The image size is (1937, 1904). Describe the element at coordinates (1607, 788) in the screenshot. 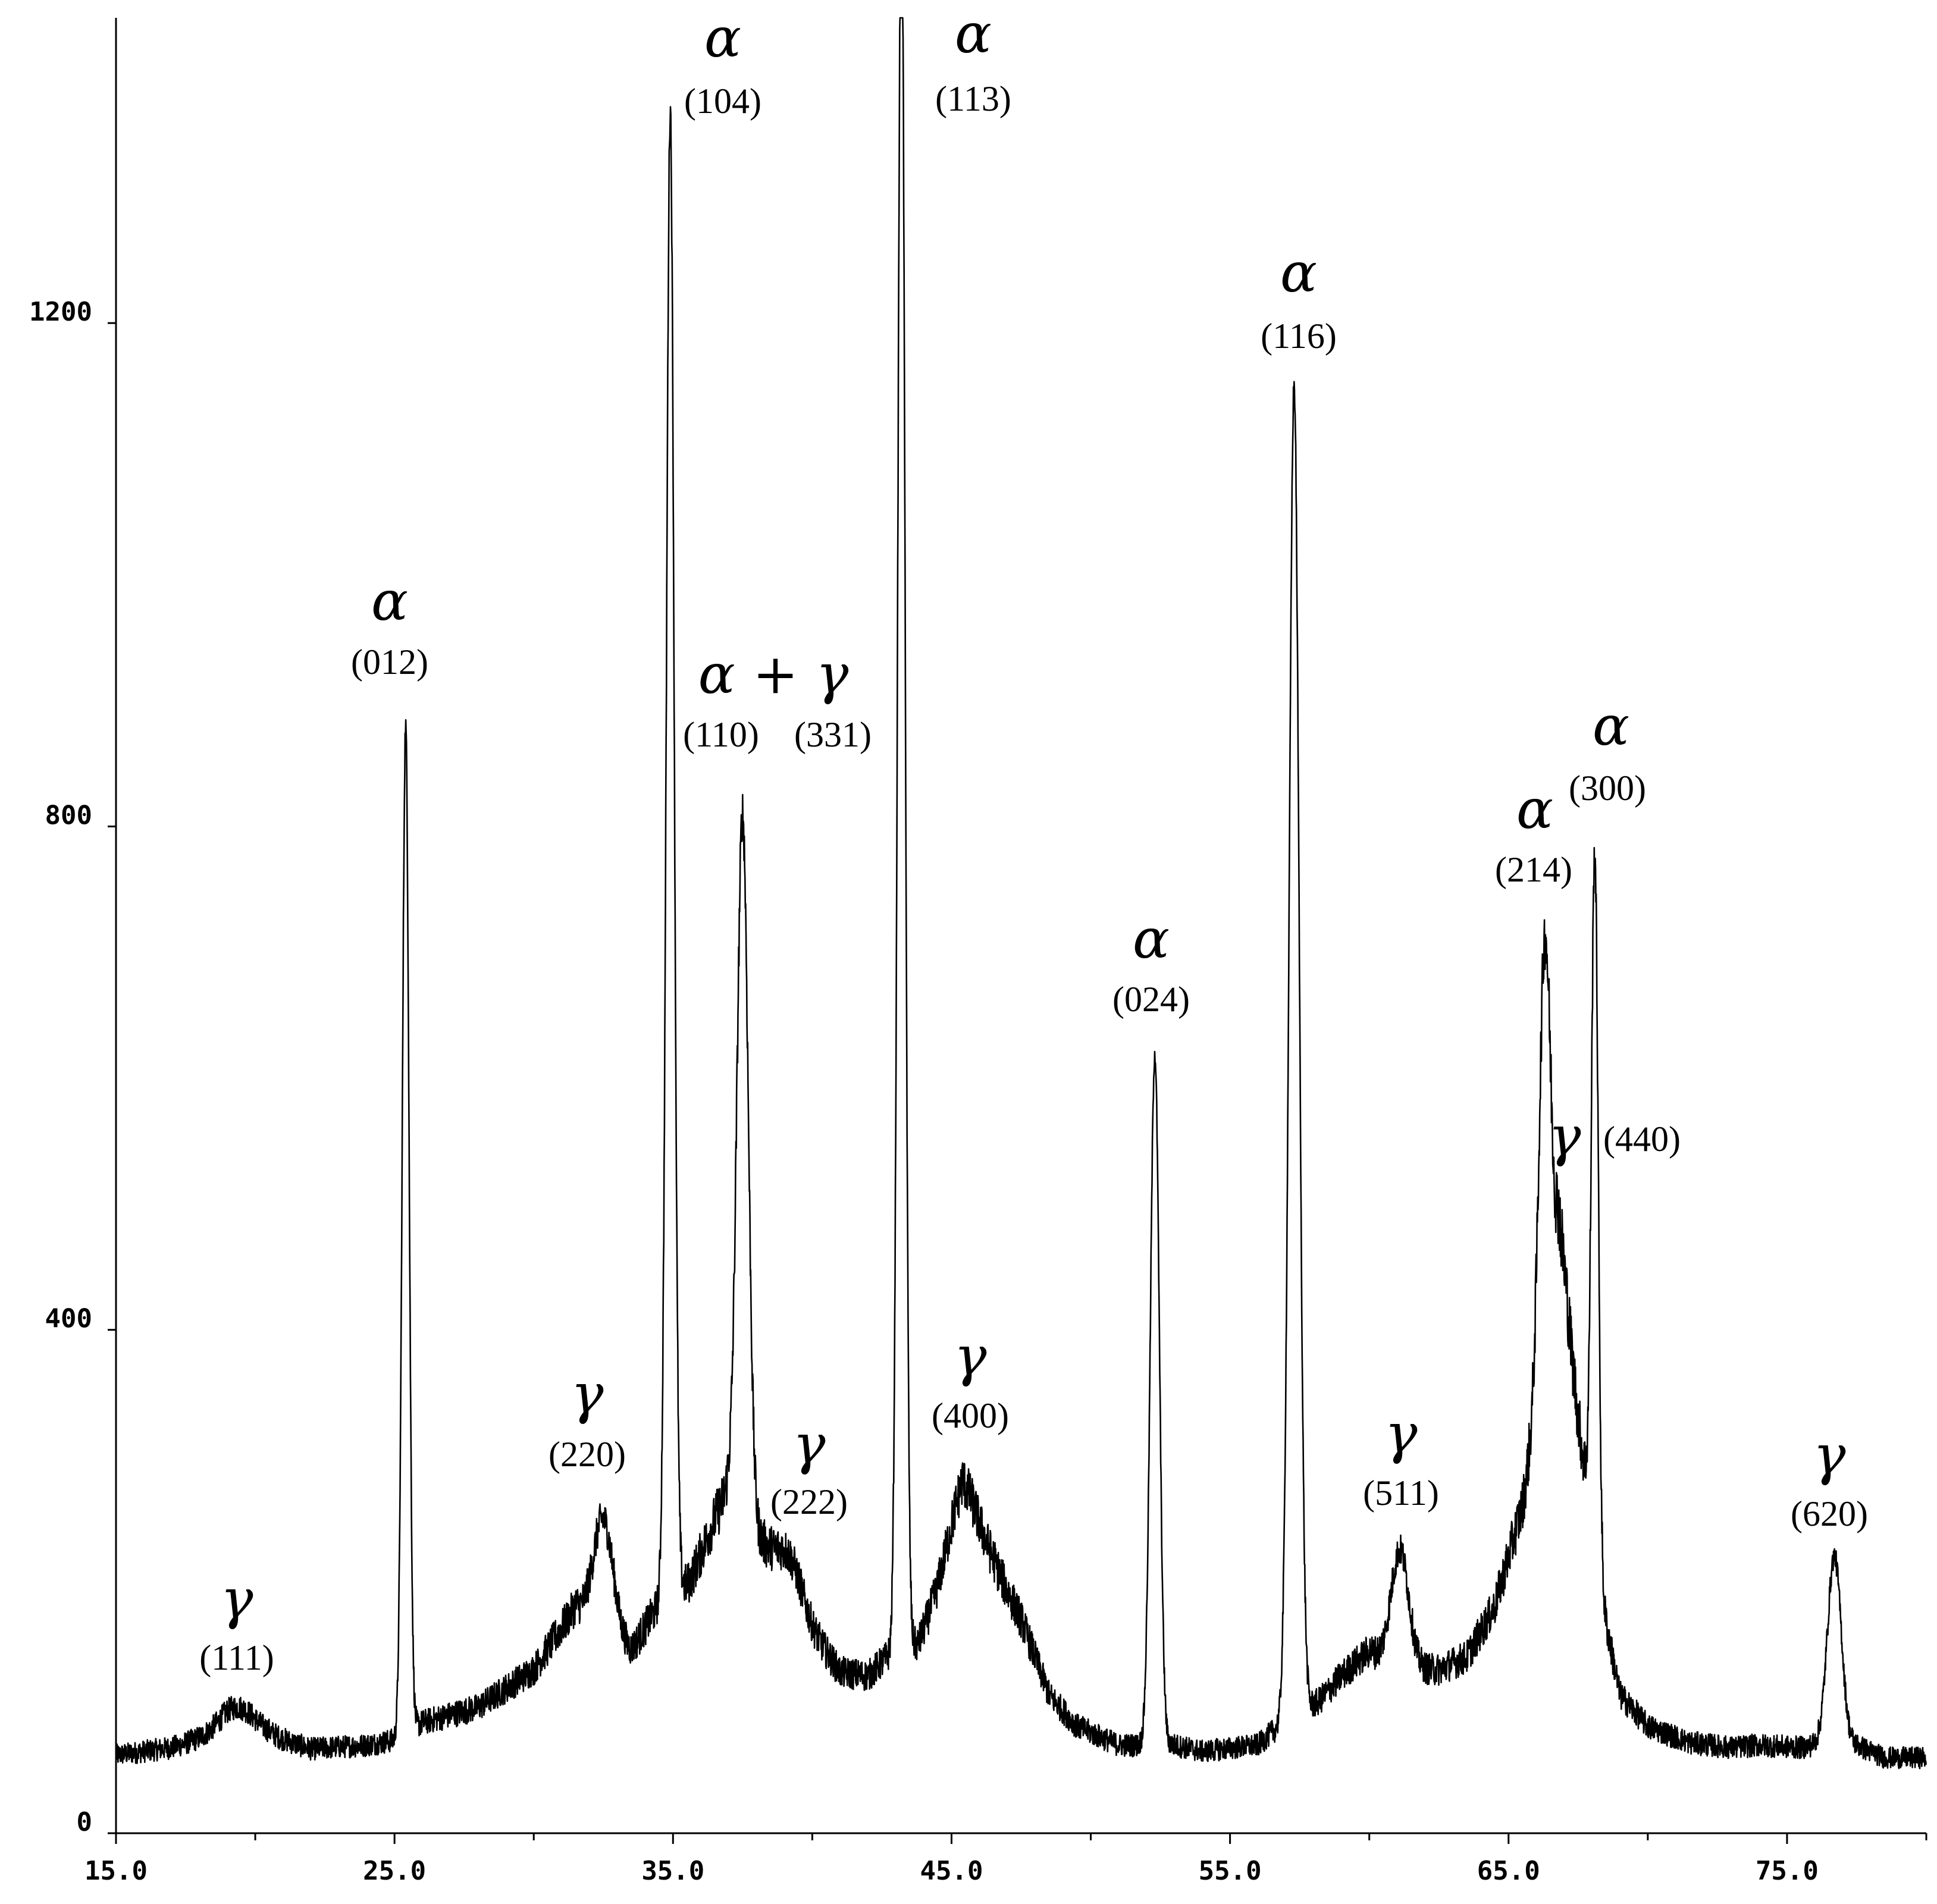

I see `hkl-label: (300)` at that location.